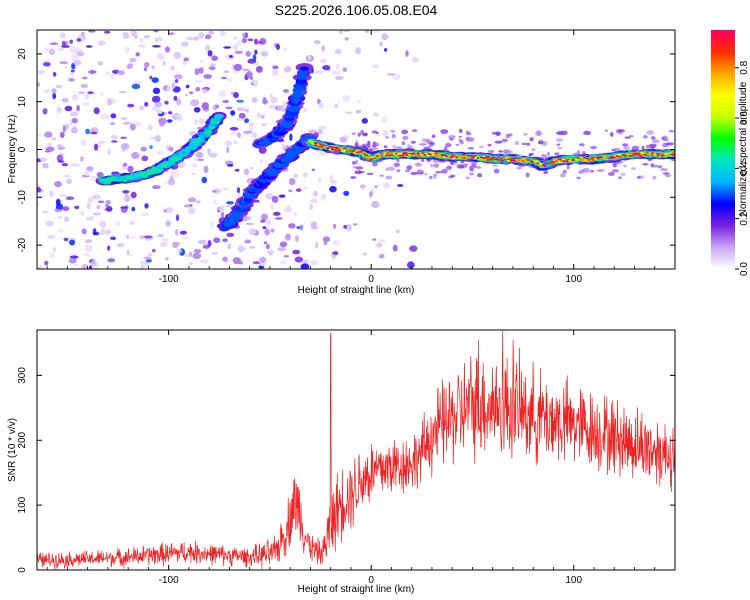 The image size is (750, 600). I want to click on colorbar-ticks: 0.0 0.2 0.4 0.6 0.8, so click(742, 168).